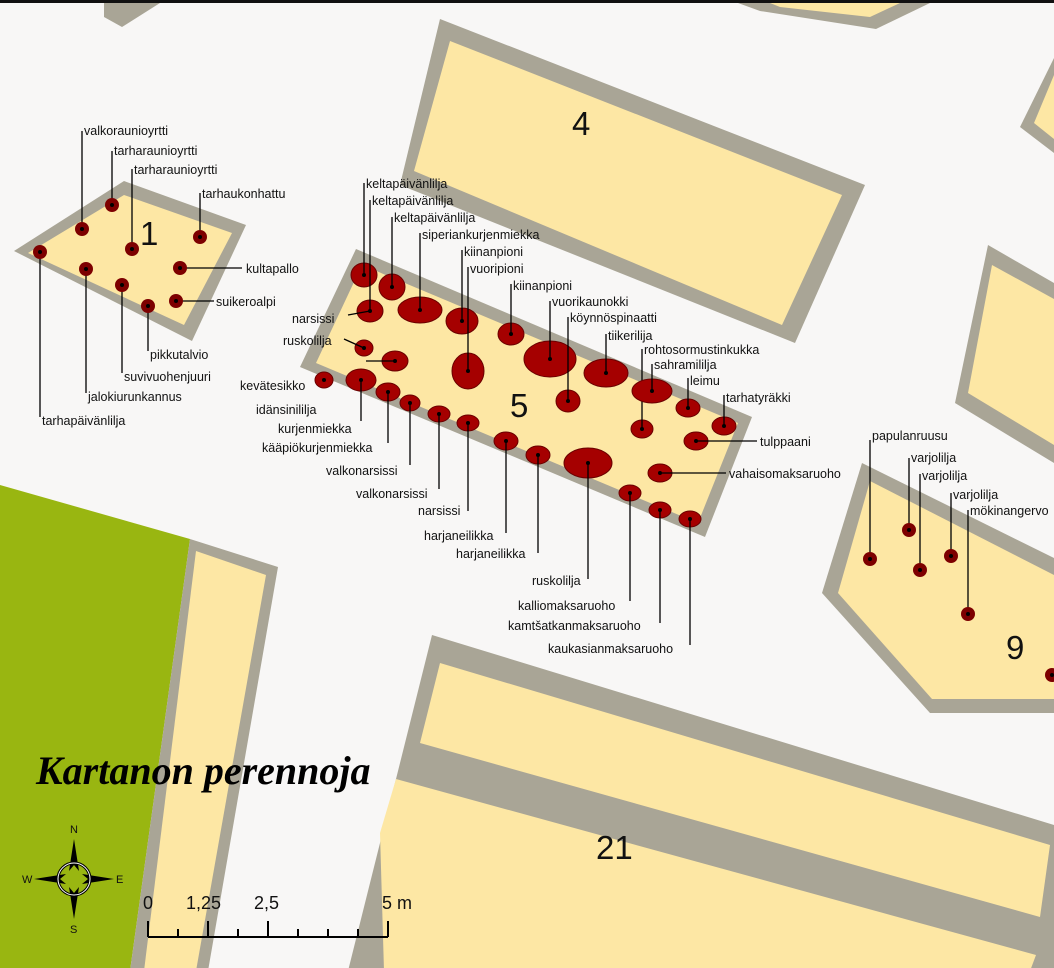 The height and width of the screenshot is (968, 1054). I want to click on compass-south: S, so click(73, 930).